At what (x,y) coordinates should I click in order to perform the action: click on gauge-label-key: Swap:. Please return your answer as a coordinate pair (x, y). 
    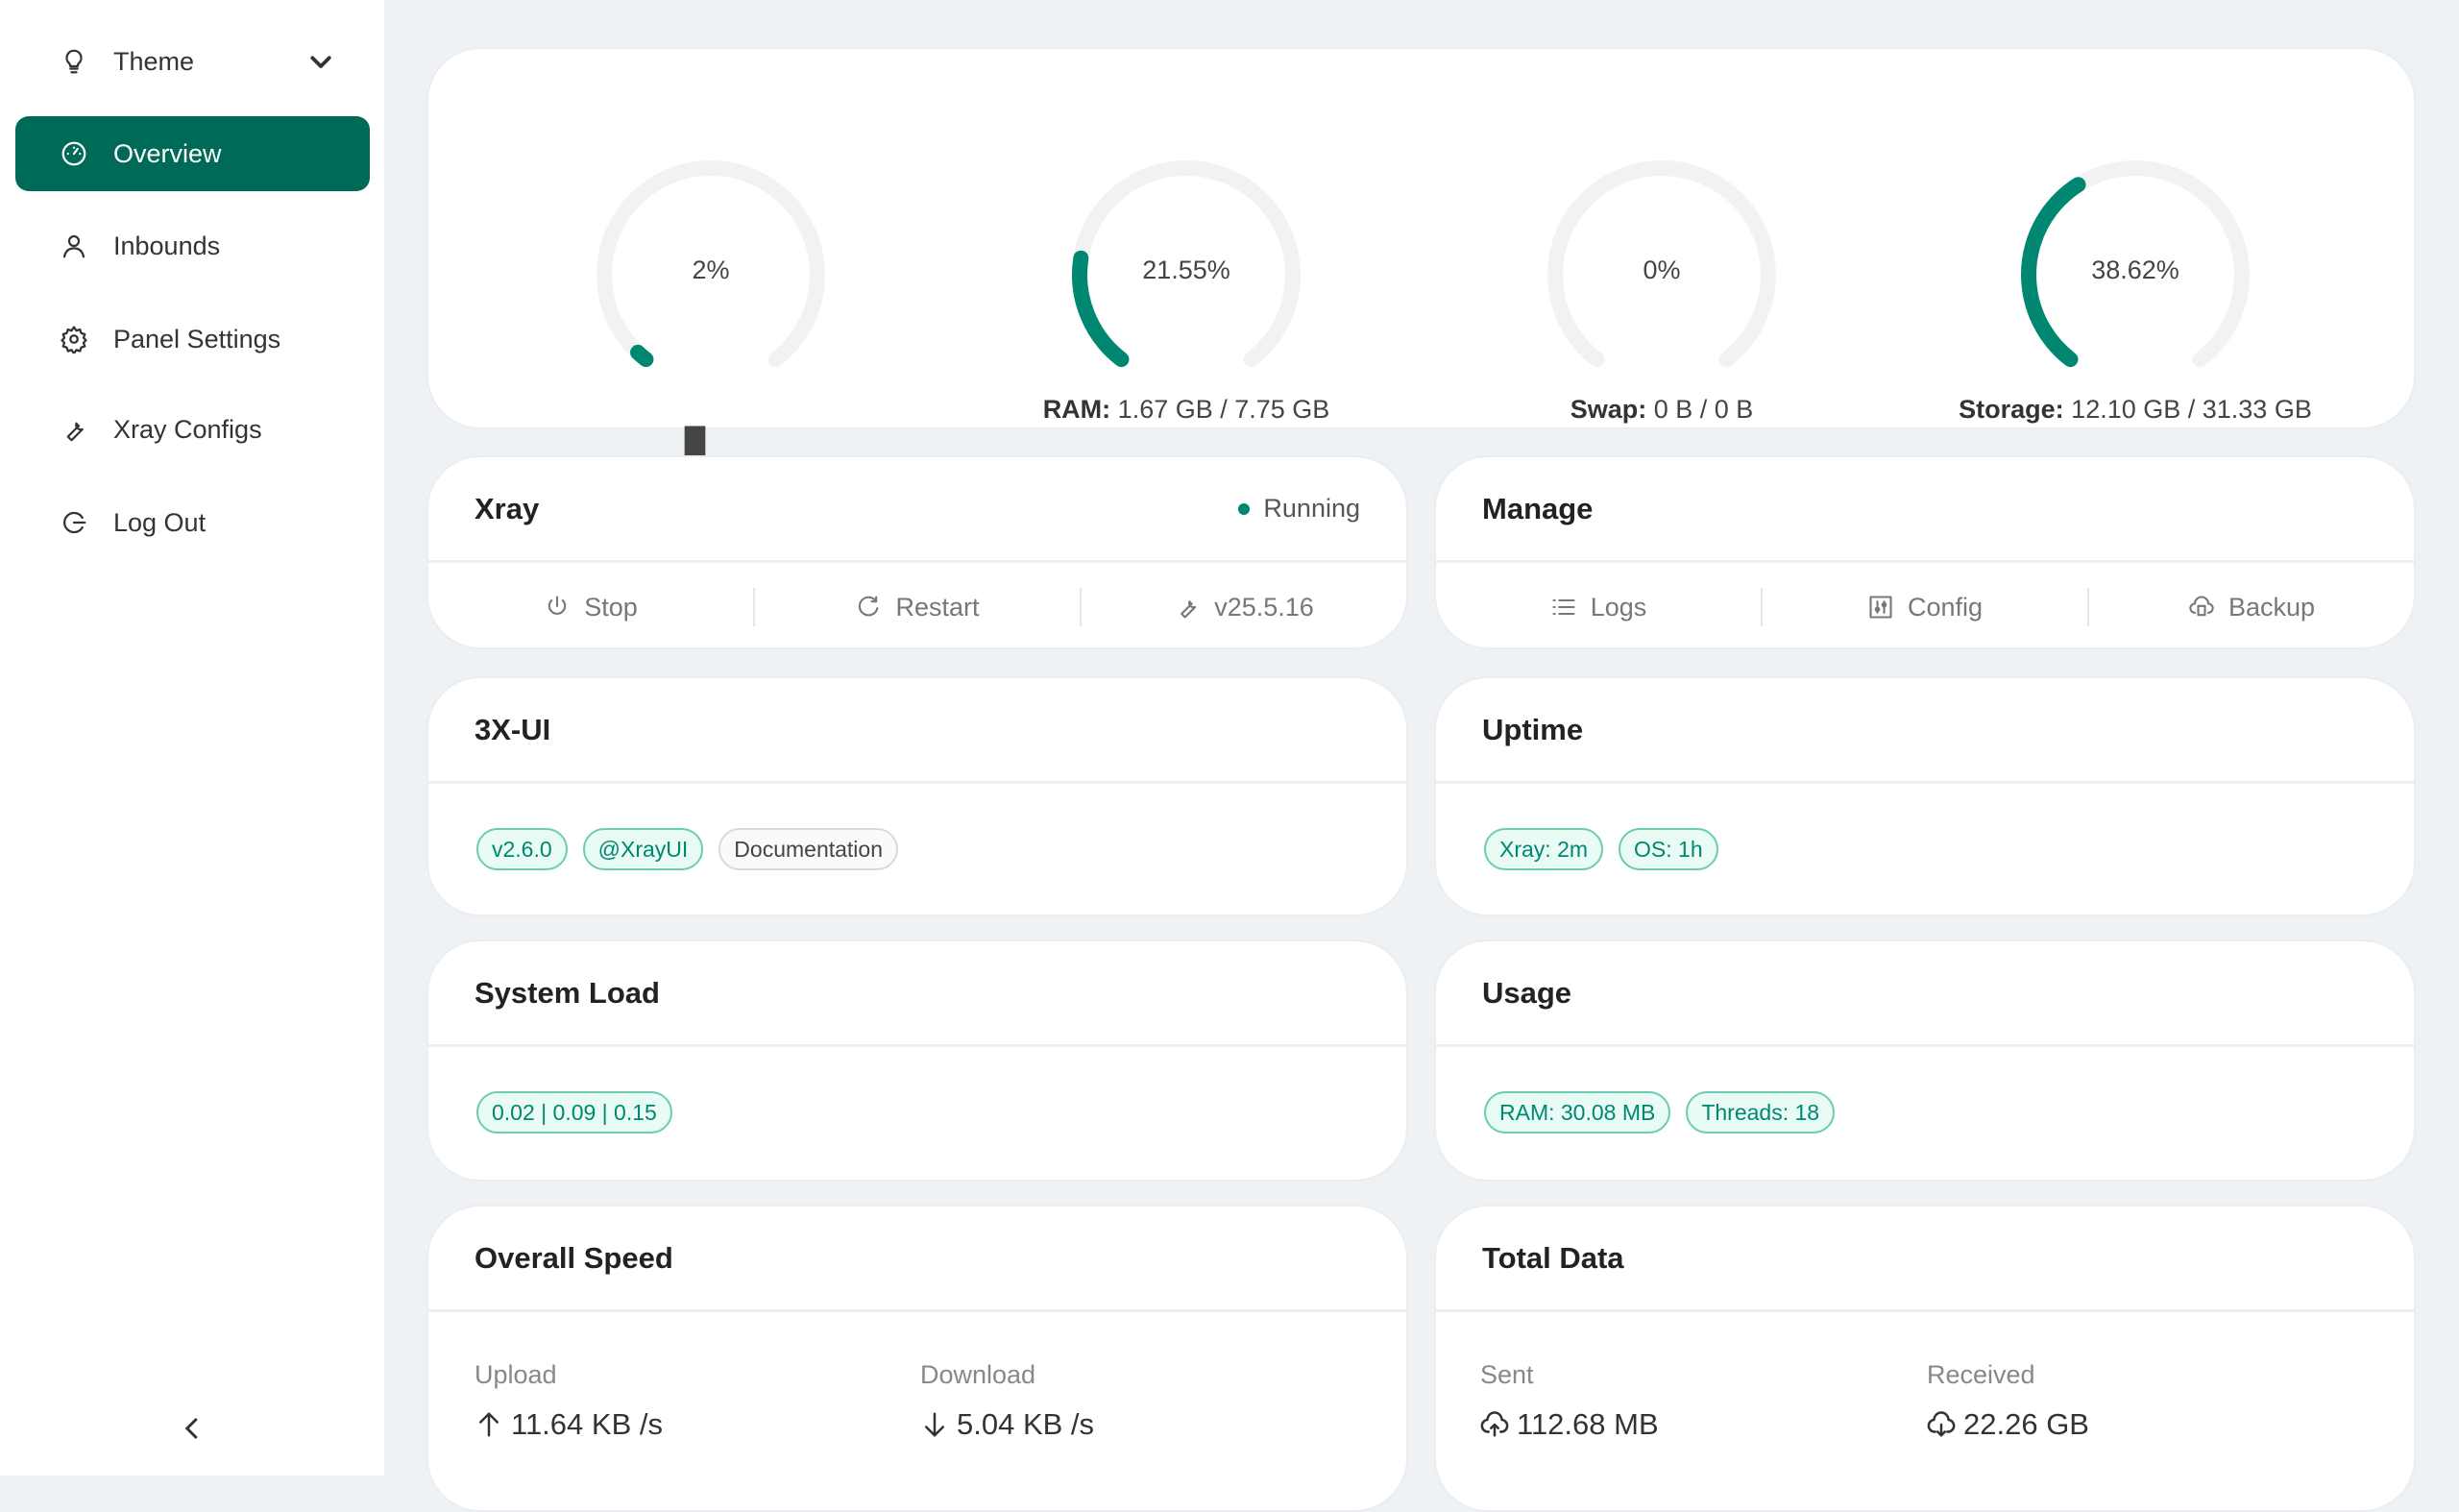
    Looking at the image, I should click on (1608, 409).